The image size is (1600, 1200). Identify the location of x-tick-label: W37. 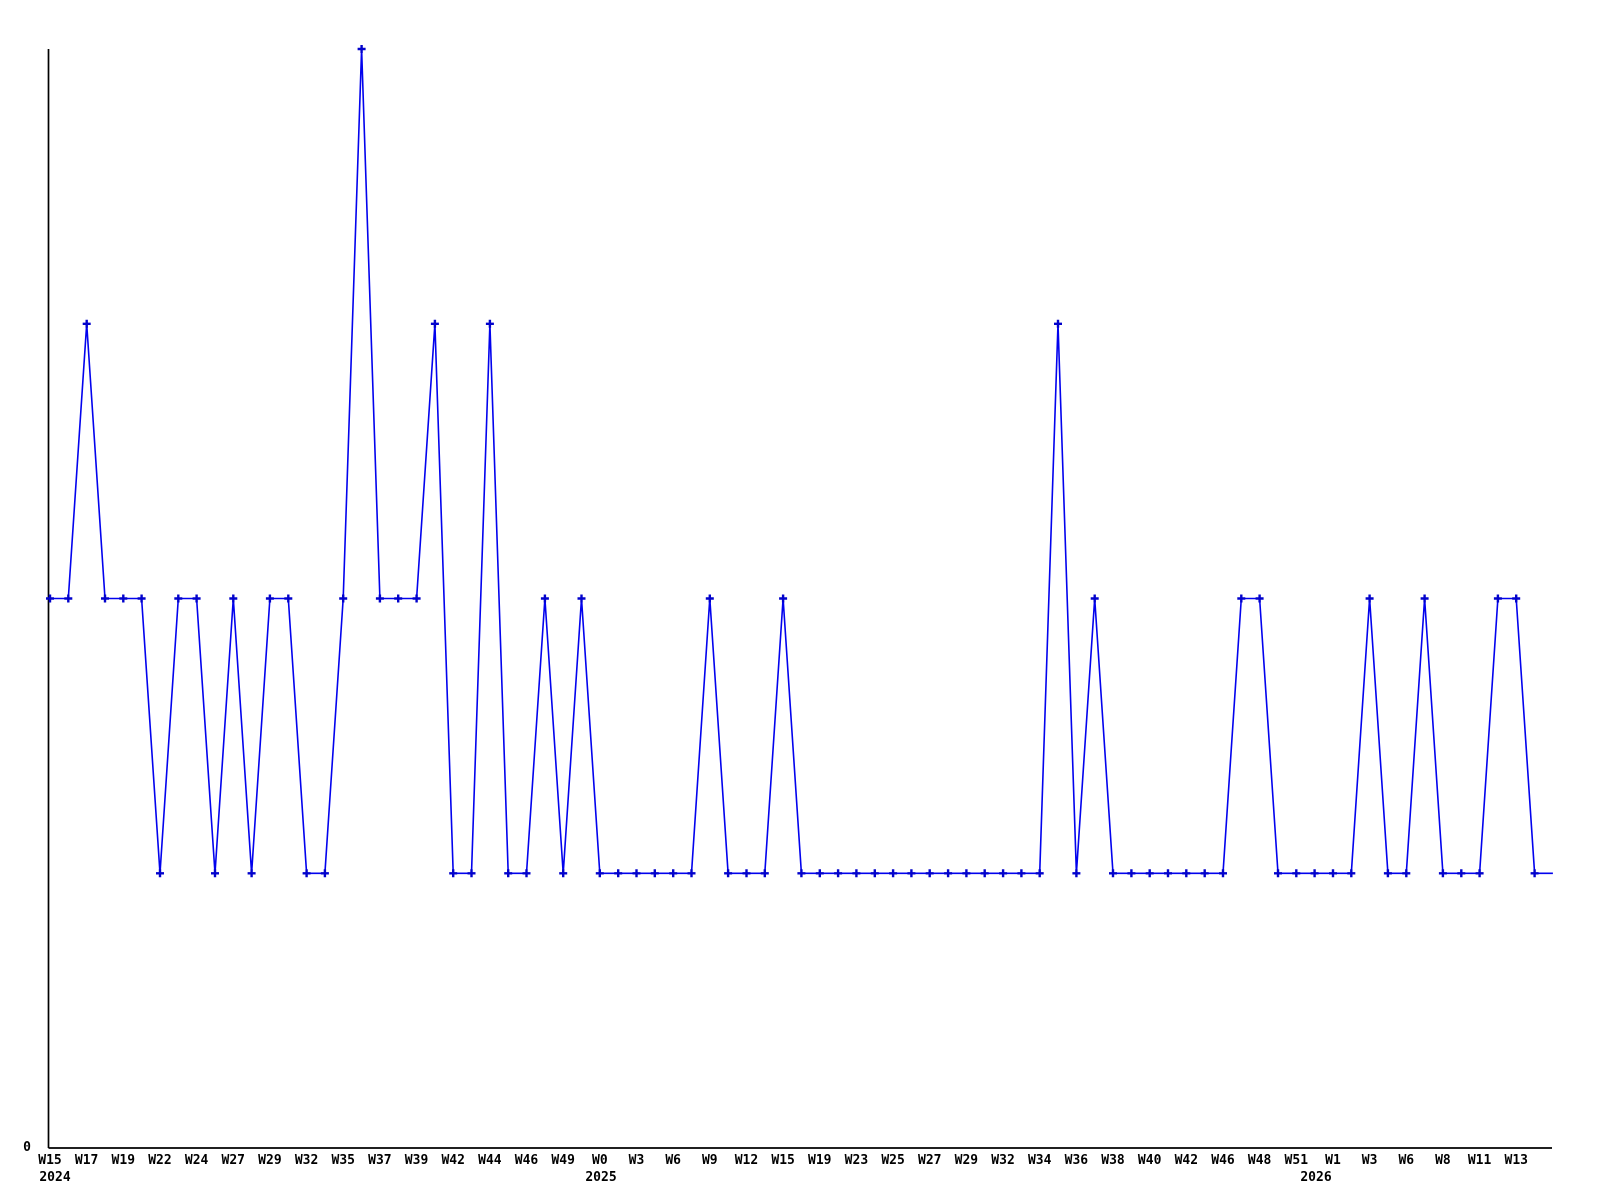
(380, 1160).